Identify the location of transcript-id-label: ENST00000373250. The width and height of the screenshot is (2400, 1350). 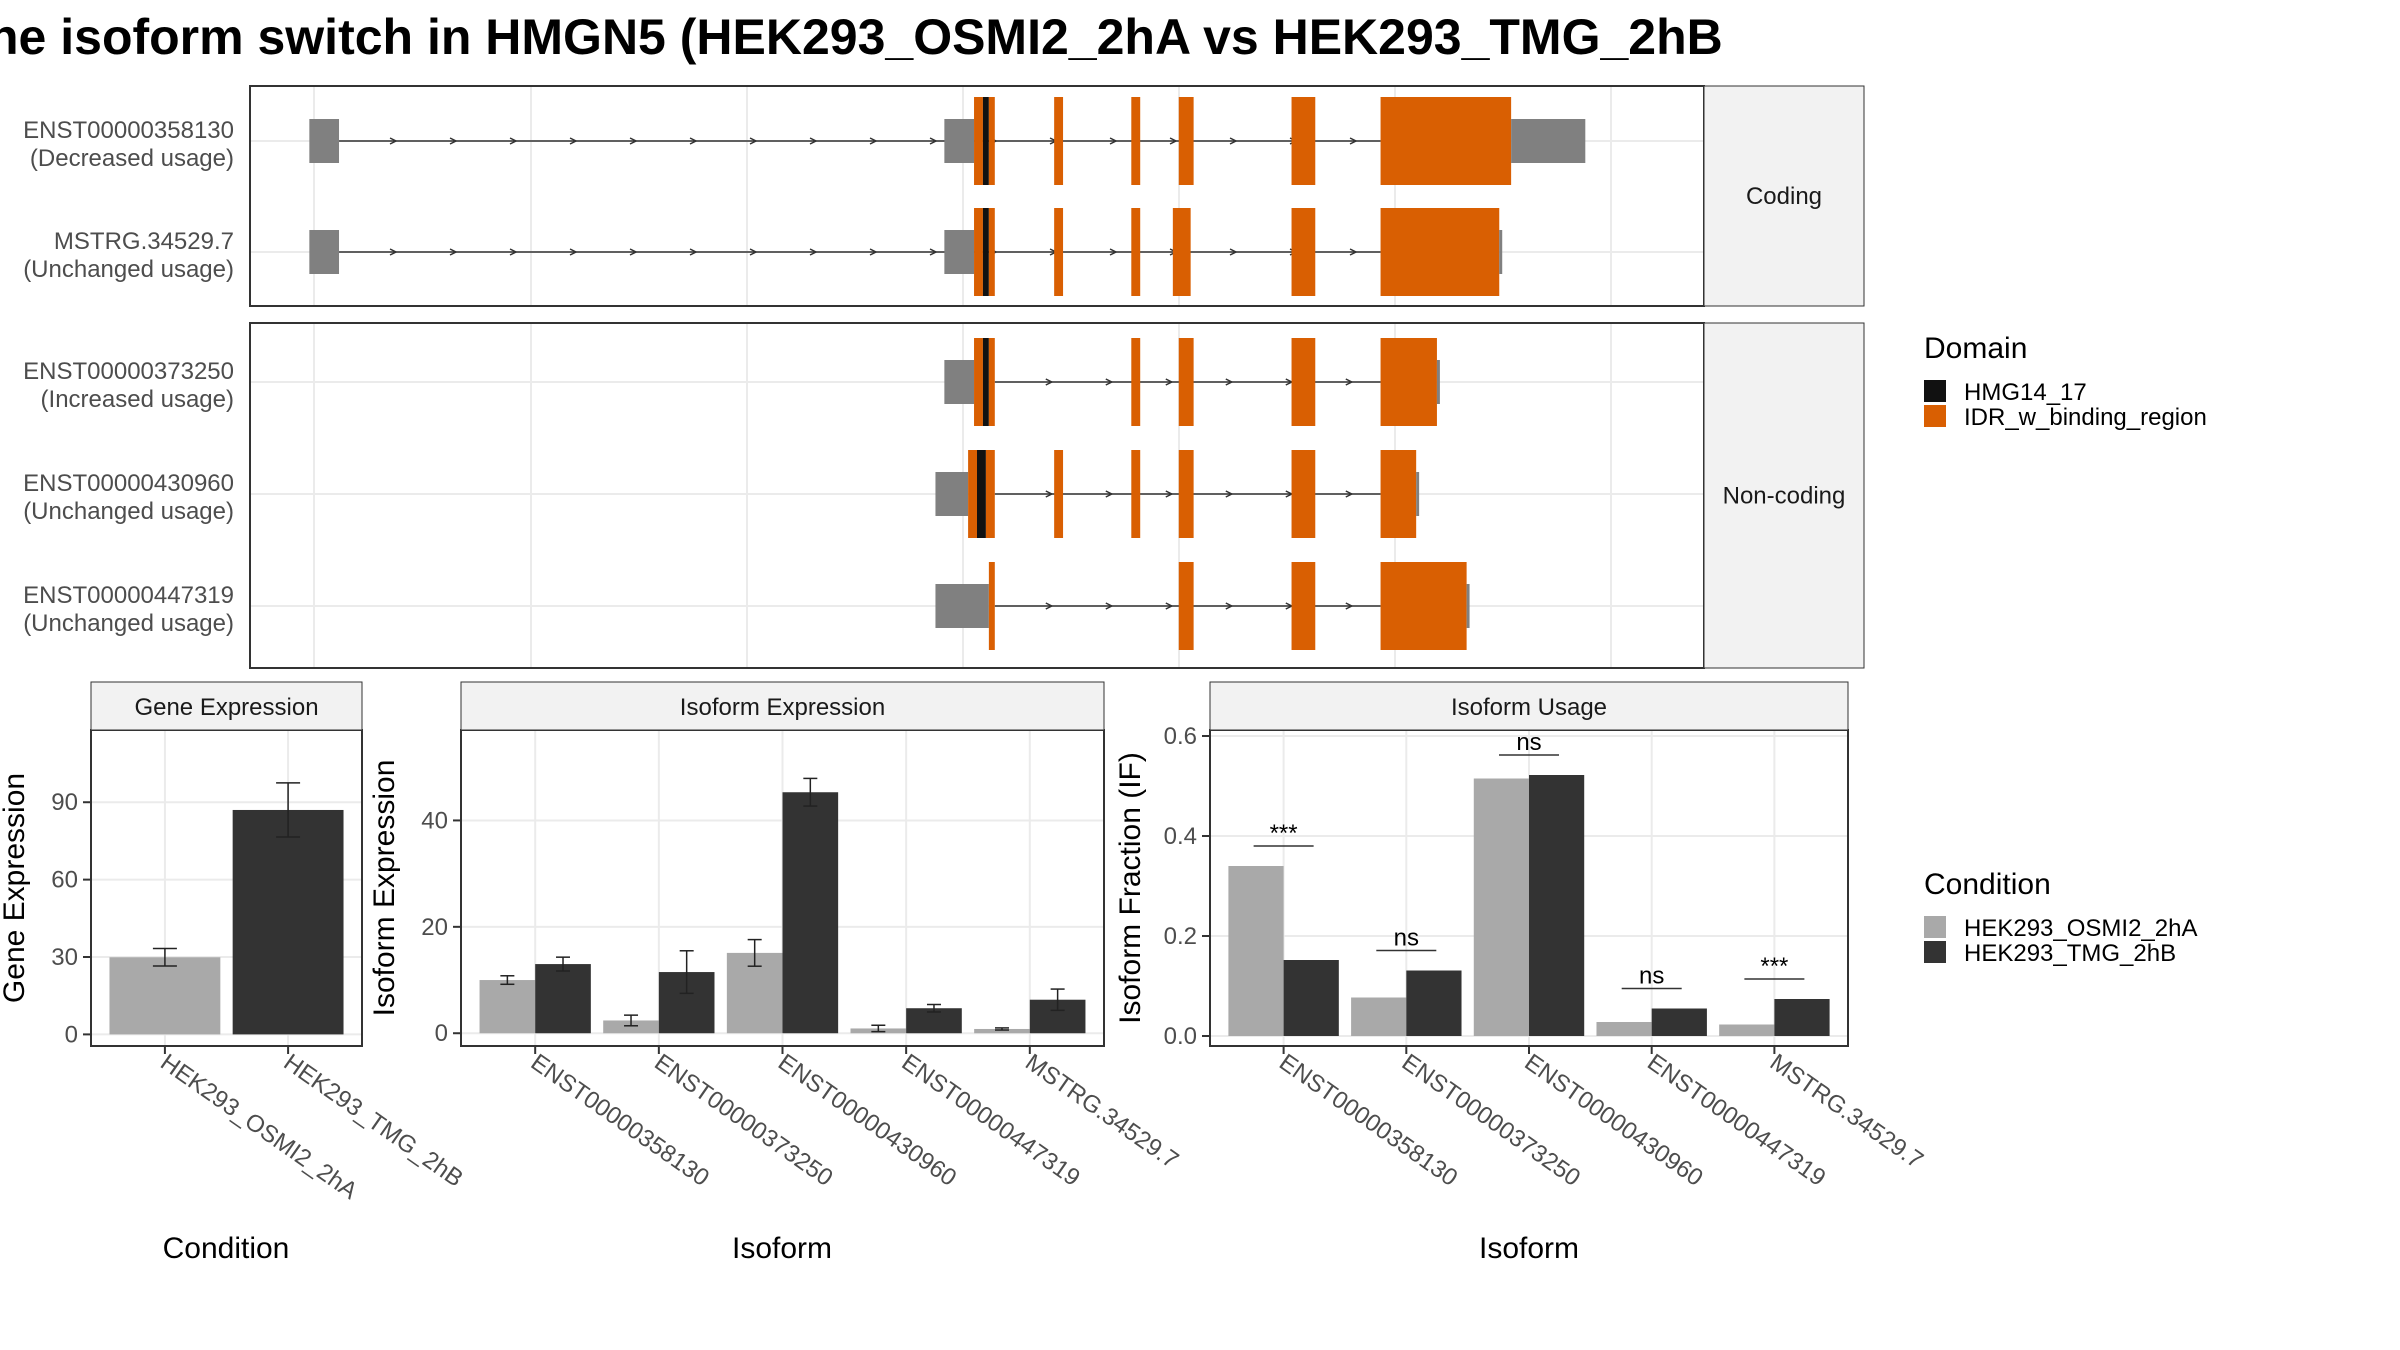
(128, 371).